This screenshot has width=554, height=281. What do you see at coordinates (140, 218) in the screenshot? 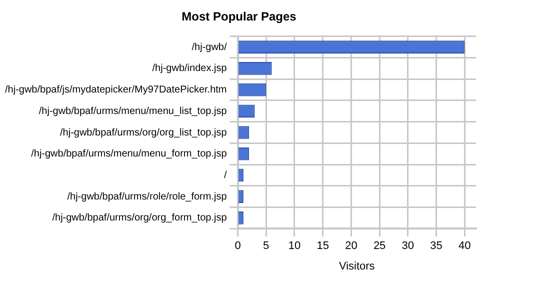
I see `y-tick-label: /hj-gwb/bpaf/urms/org/org_form_top.jsp` at bounding box center [140, 218].